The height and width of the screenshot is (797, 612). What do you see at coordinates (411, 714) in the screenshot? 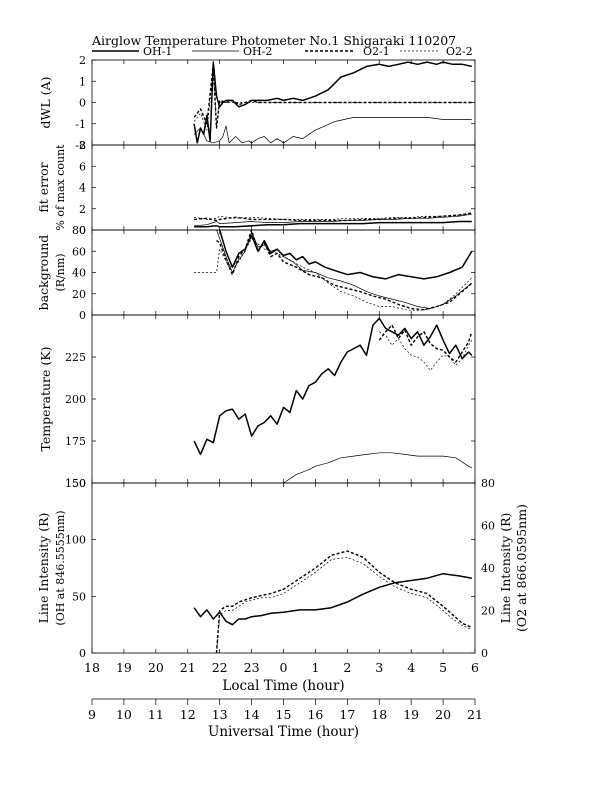
I see `universal-time-tick-label: 19` at bounding box center [411, 714].